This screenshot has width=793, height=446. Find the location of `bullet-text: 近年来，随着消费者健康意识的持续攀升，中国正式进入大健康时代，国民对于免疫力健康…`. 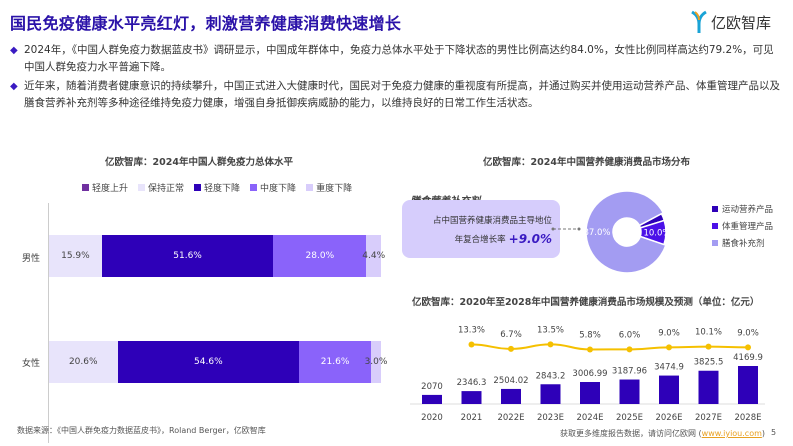

bullet-text: 近年来，随着消费者健康意识的持续攀升，中国正式进入大健康时代，国民对于免疫力健康… is located at coordinates (402, 94).